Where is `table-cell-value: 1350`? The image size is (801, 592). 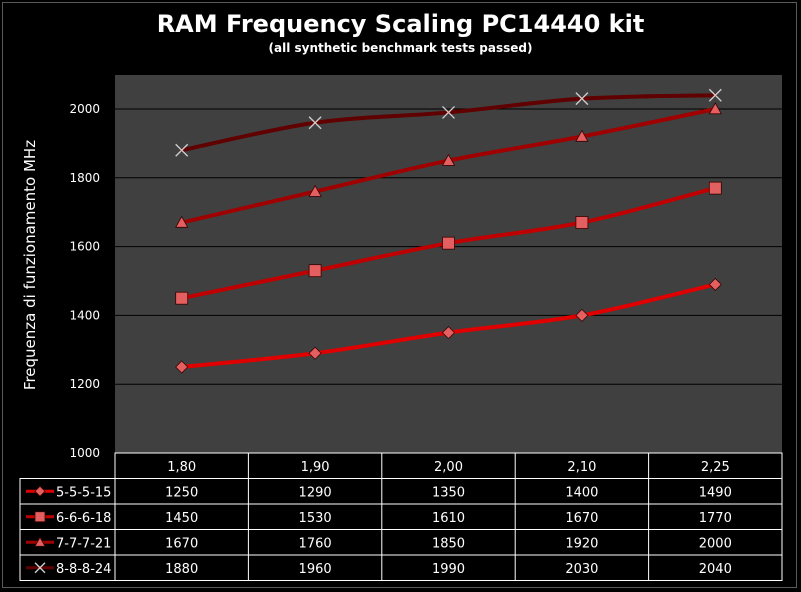
table-cell-value: 1350 is located at coordinates (448, 492).